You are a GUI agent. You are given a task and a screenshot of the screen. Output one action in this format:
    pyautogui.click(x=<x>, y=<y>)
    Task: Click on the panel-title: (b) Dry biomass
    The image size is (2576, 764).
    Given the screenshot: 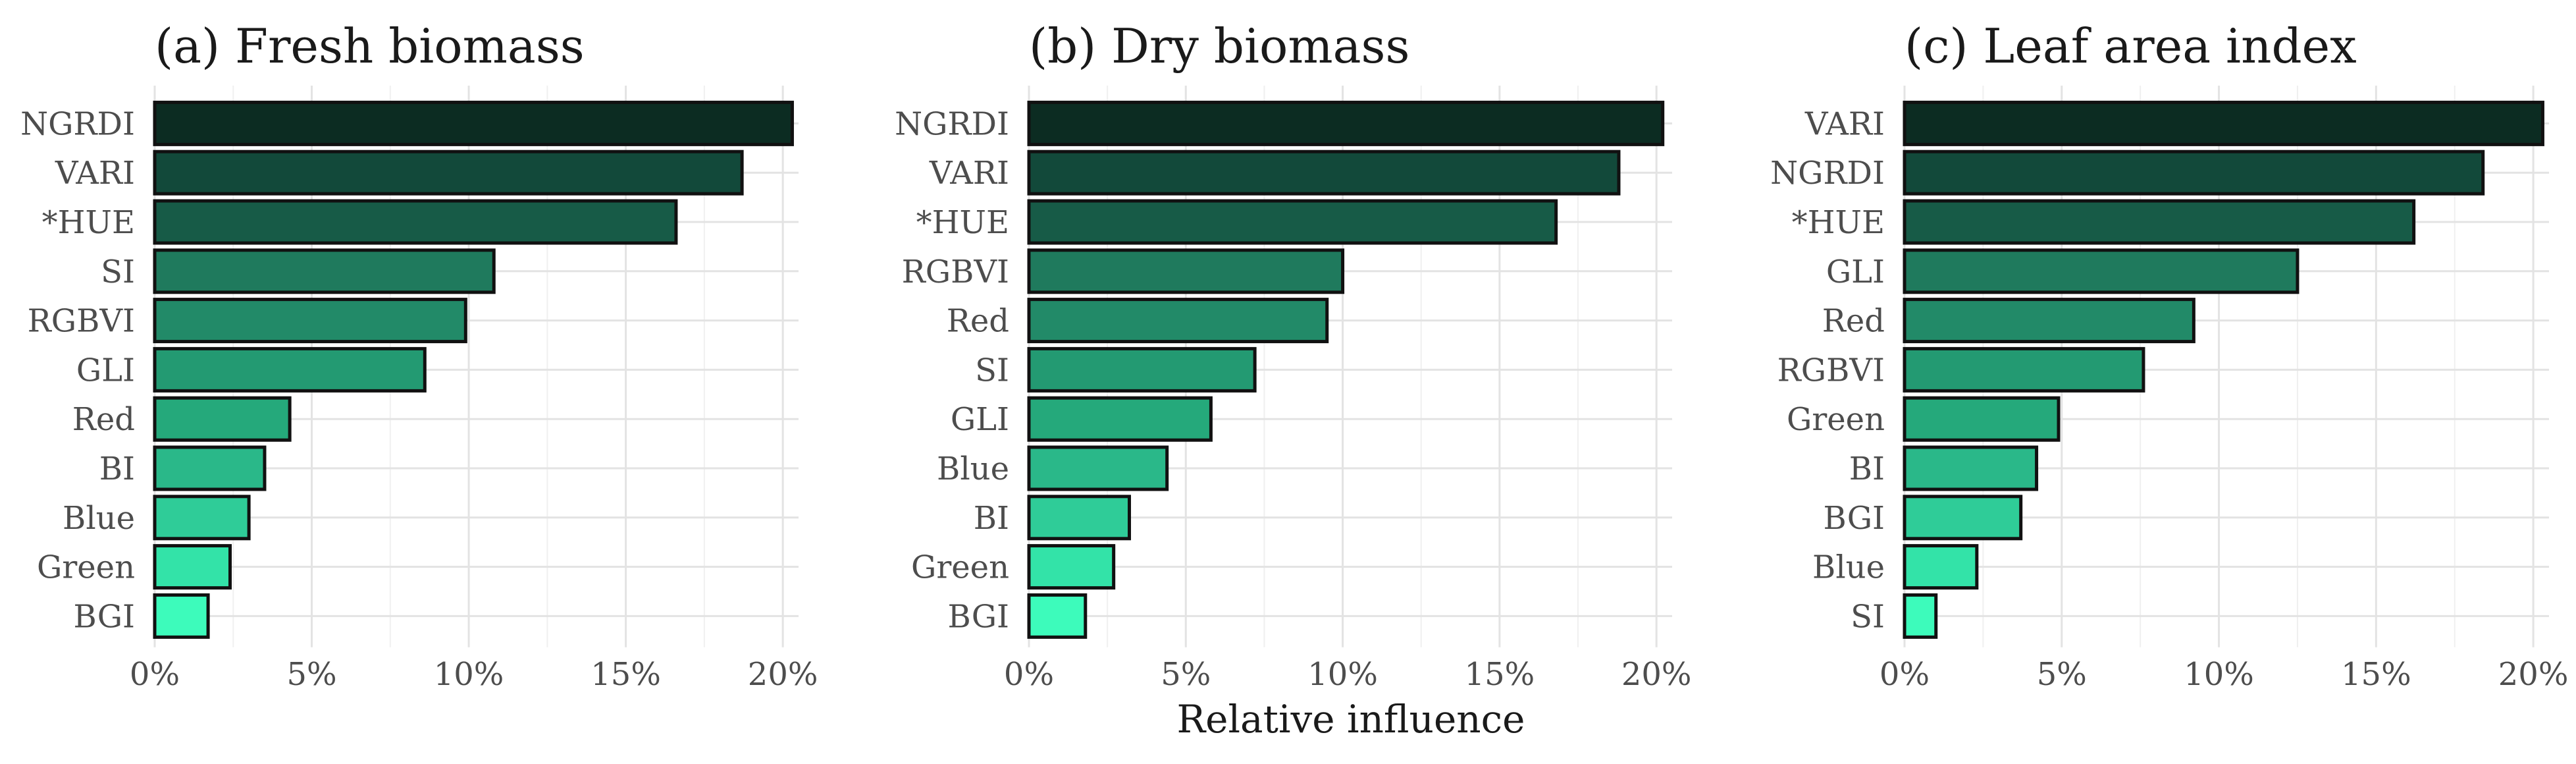 What is the action you would take?
    pyautogui.click(x=1219, y=46)
    